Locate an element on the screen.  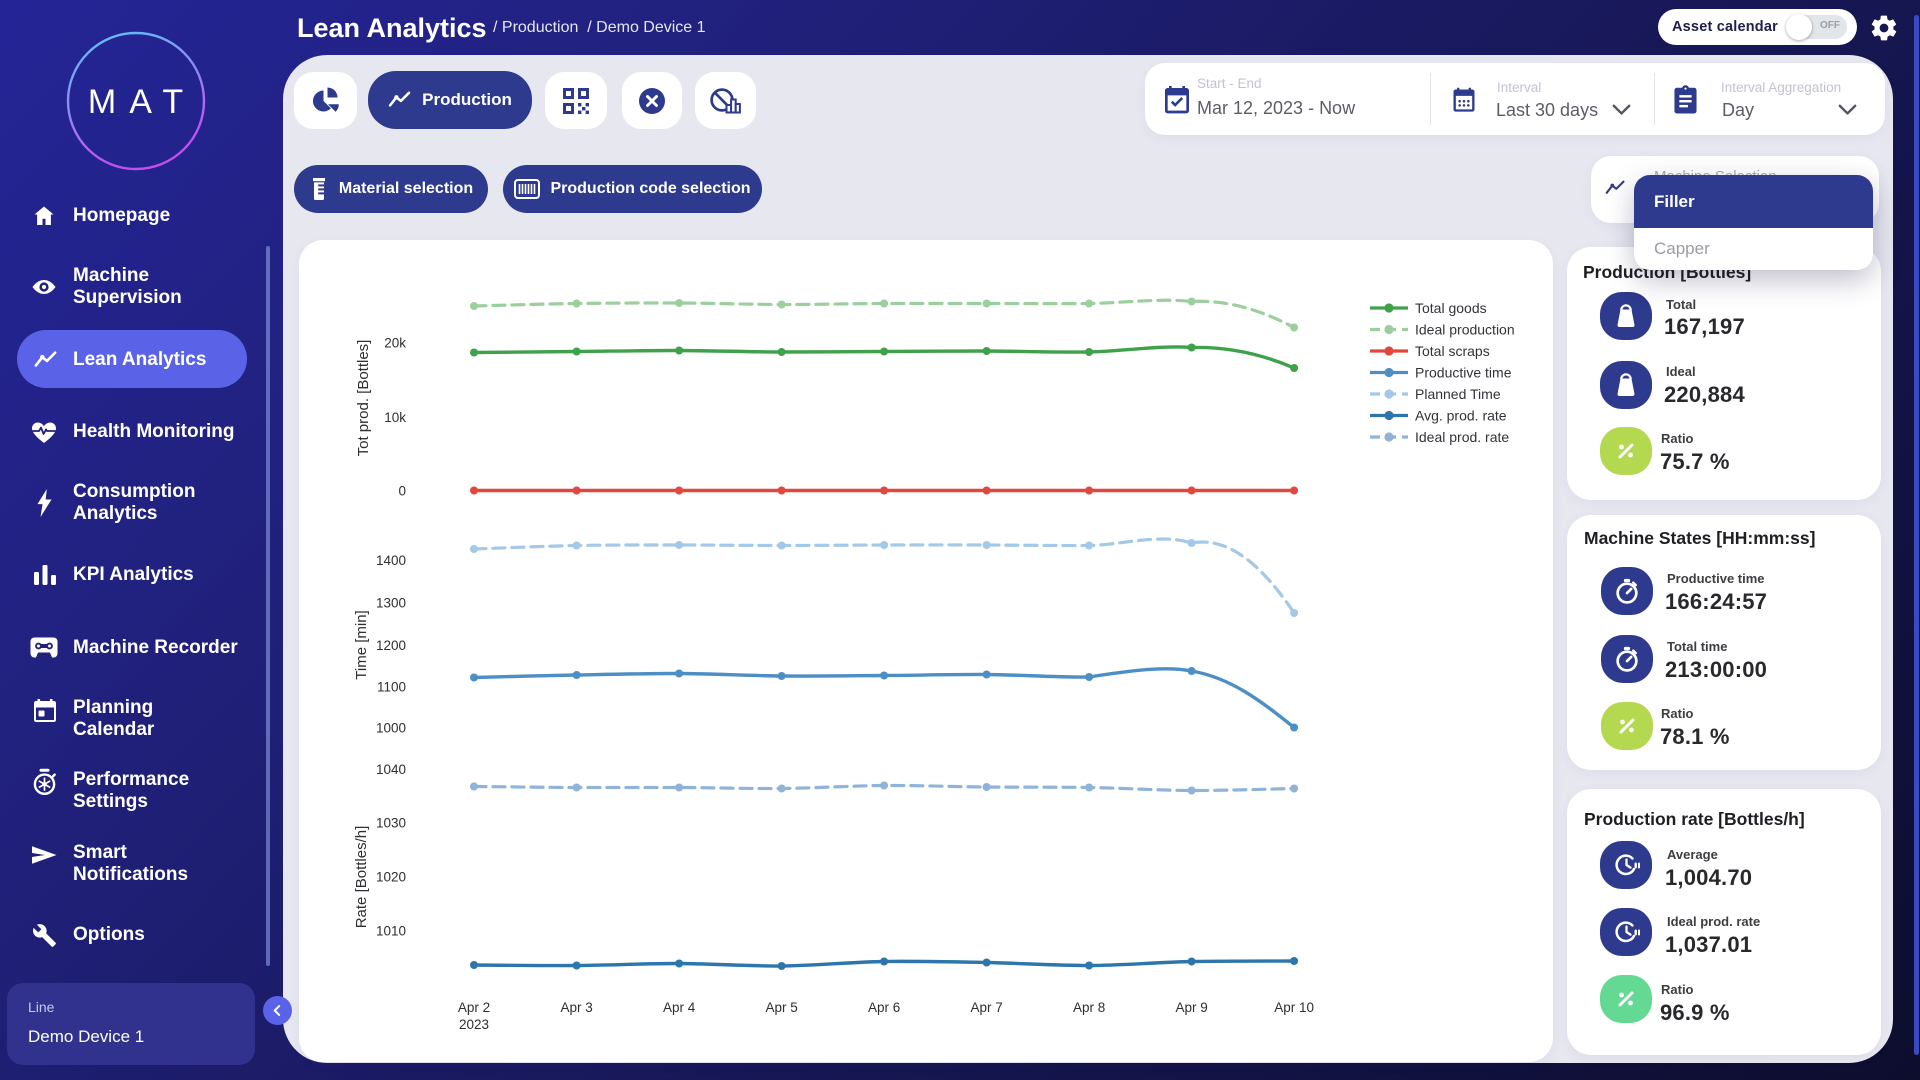
svg-text: Ideal prod. rate is located at coordinates (1462, 437).